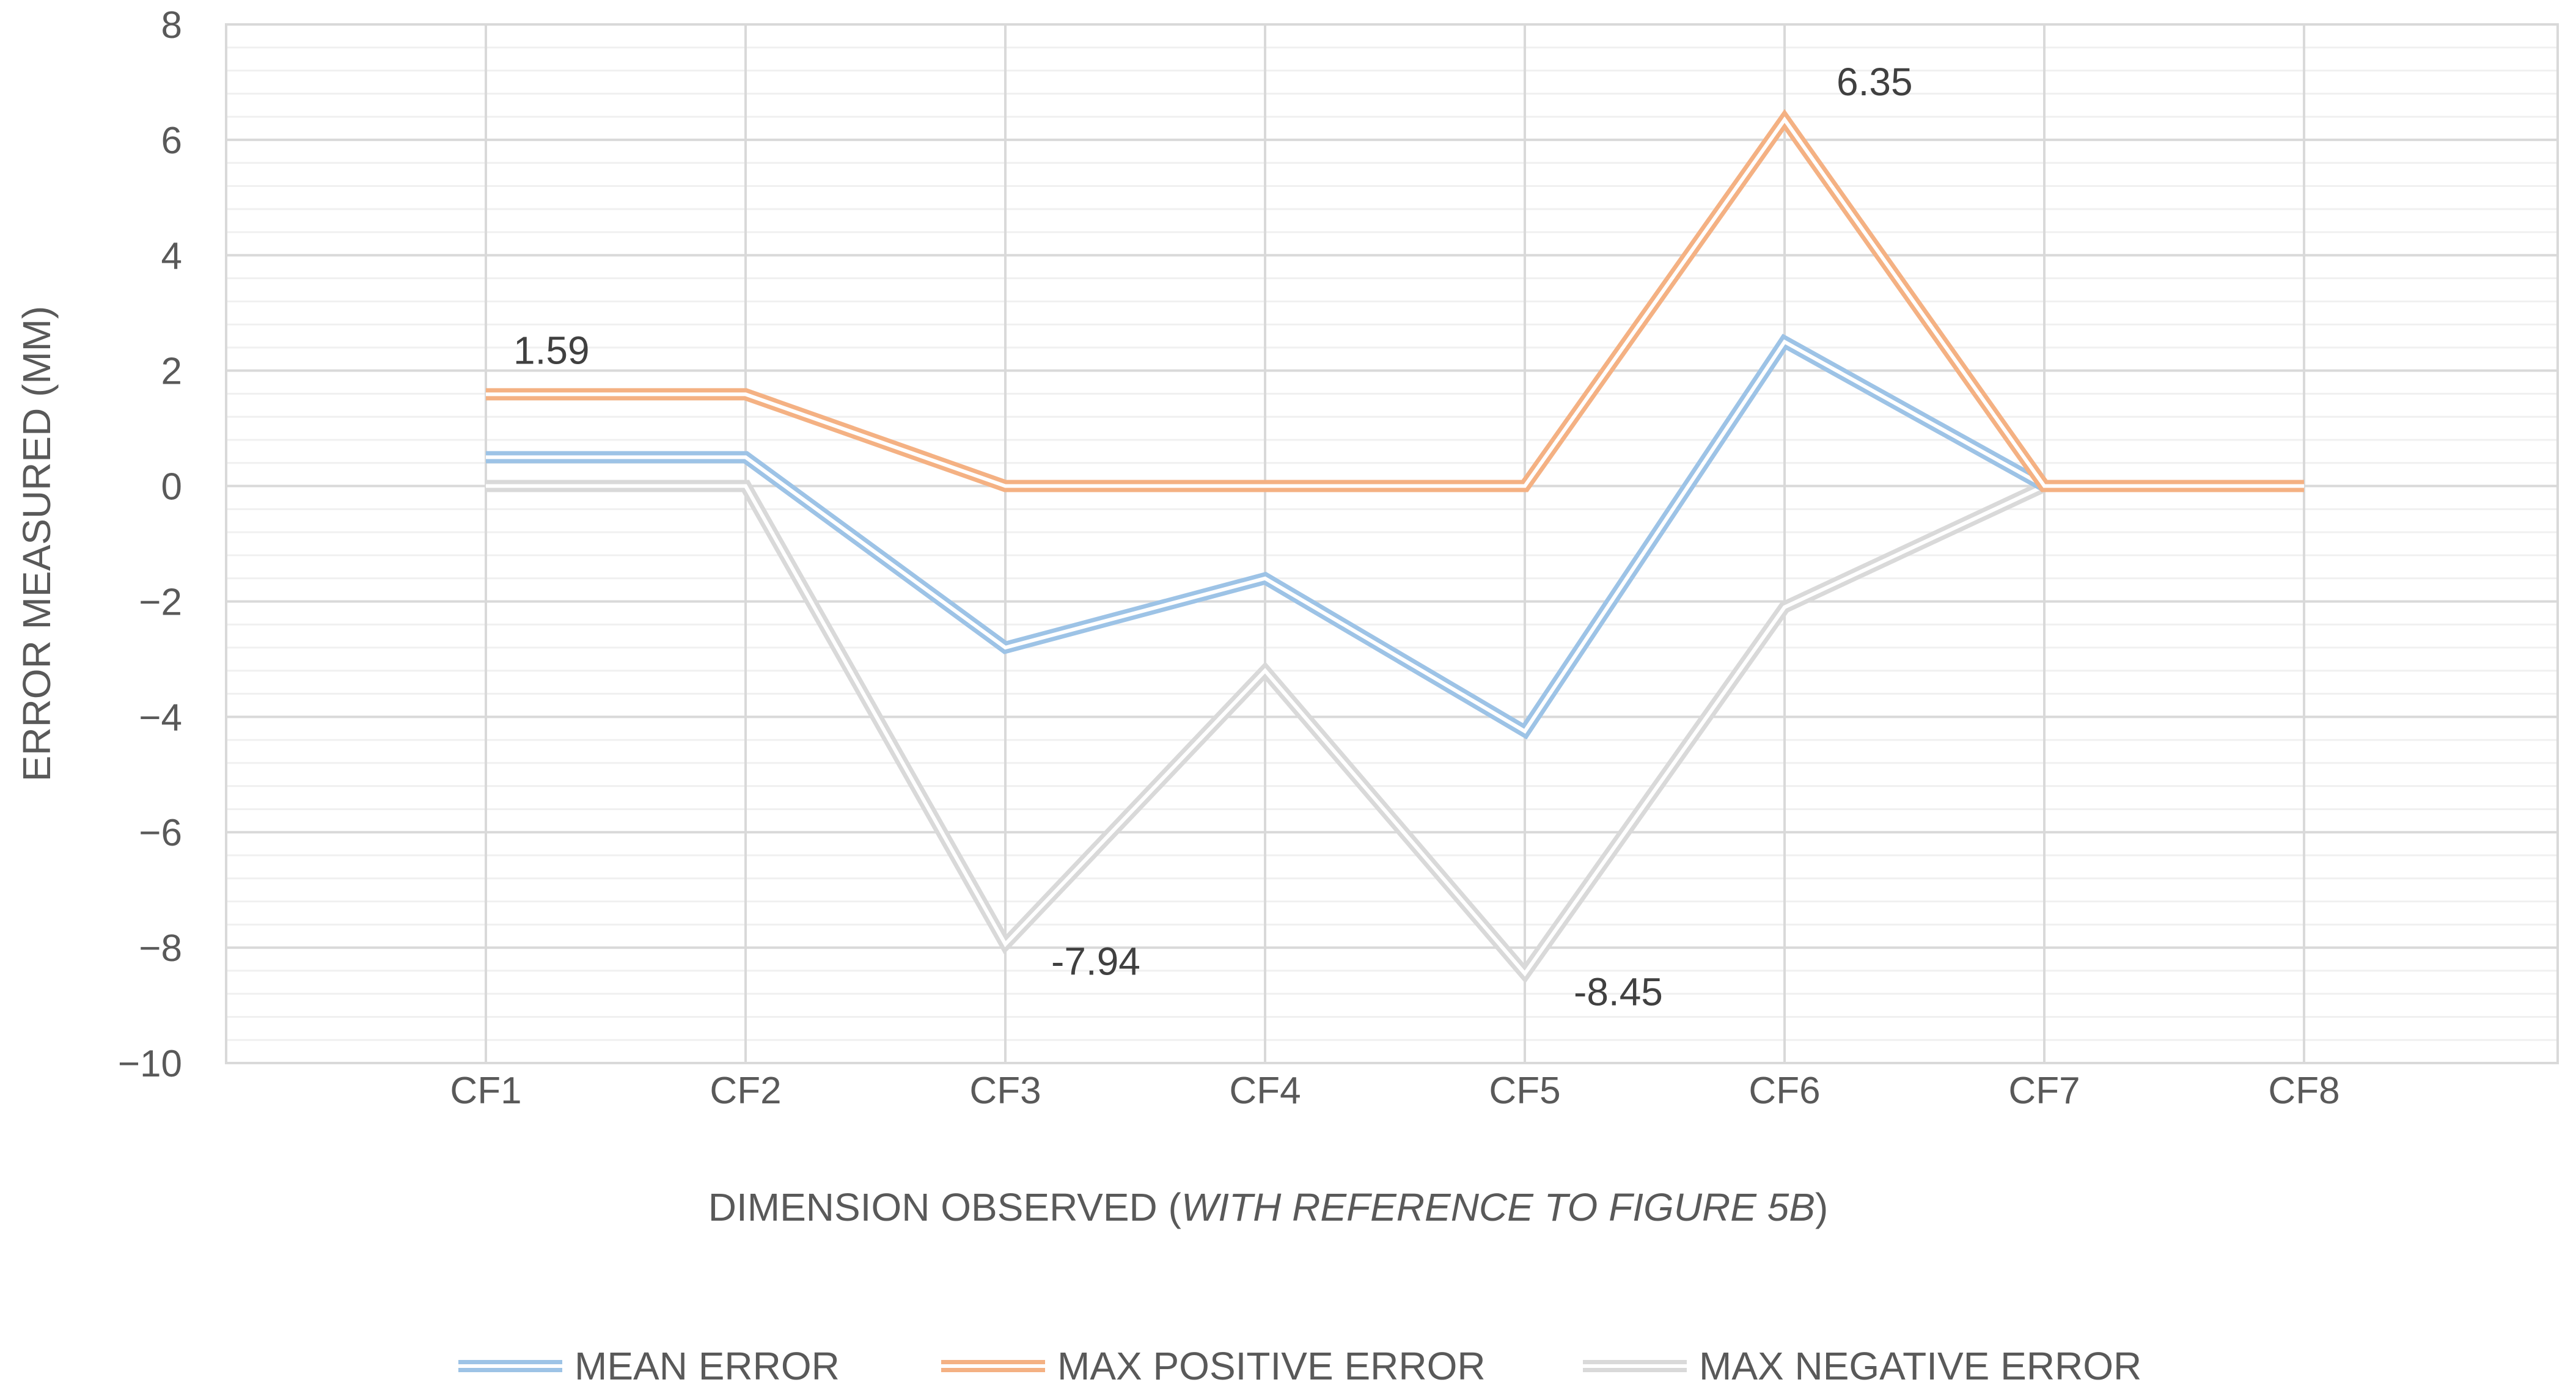 The image size is (2576, 1396). What do you see at coordinates (1920, 1366) in the screenshot?
I see `legend-label: MAX NEGATIVE ERROR` at bounding box center [1920, 1366].